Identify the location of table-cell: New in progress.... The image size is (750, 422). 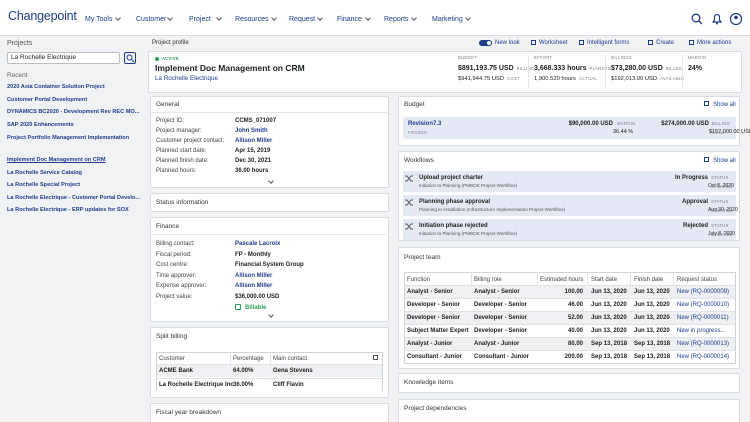
(701, 331).